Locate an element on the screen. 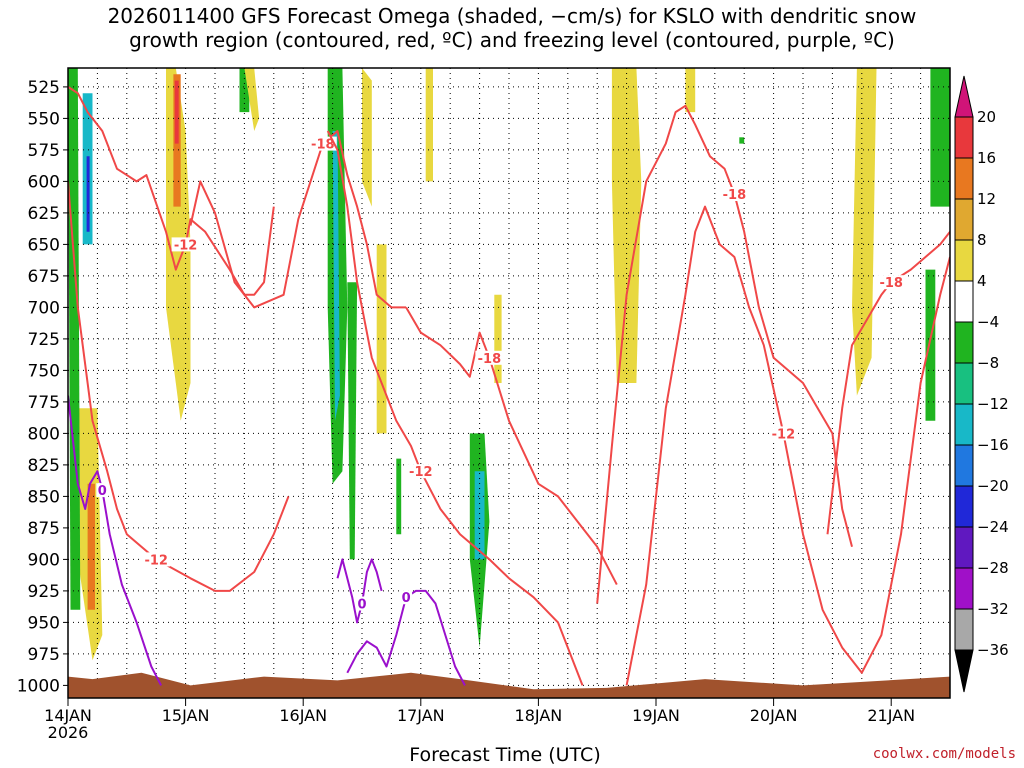 The width and height of the screenshot is (1024, 768). y-tick-label-4: 625 is located at coordinates (44, 214).